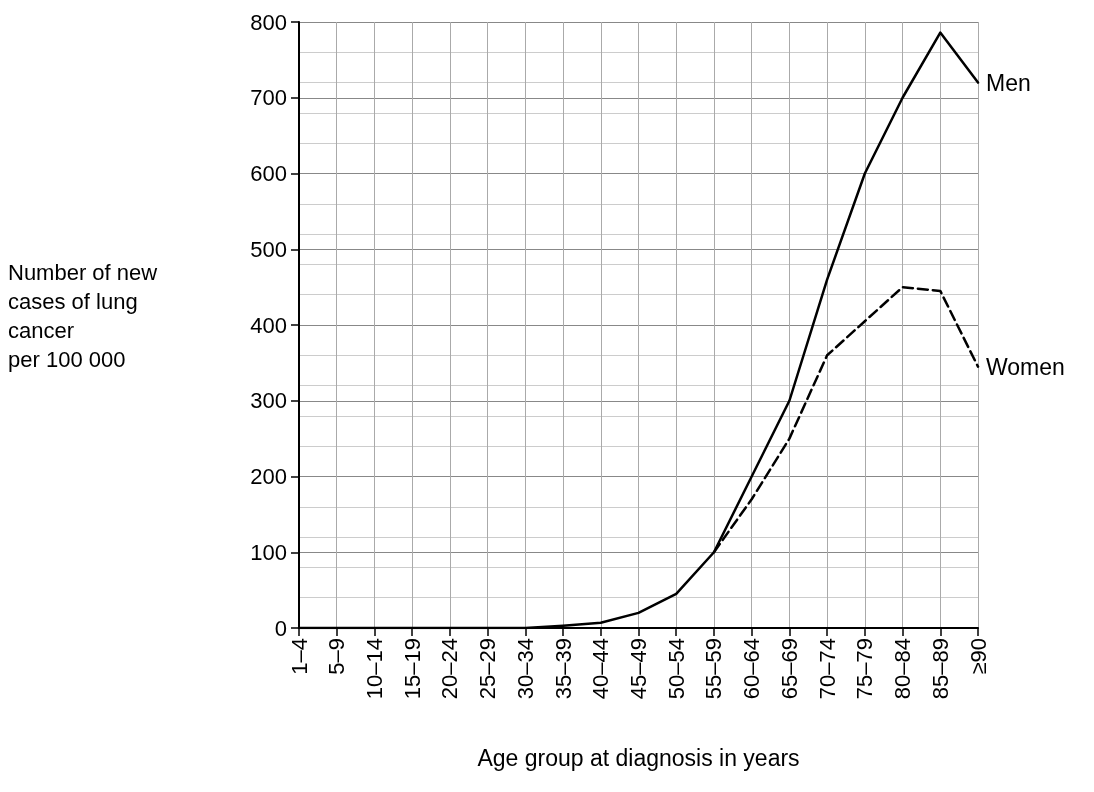 This screenshot has height=792, width=1094. I want to click on x-tick-label: 5–9, so click(337, 656).